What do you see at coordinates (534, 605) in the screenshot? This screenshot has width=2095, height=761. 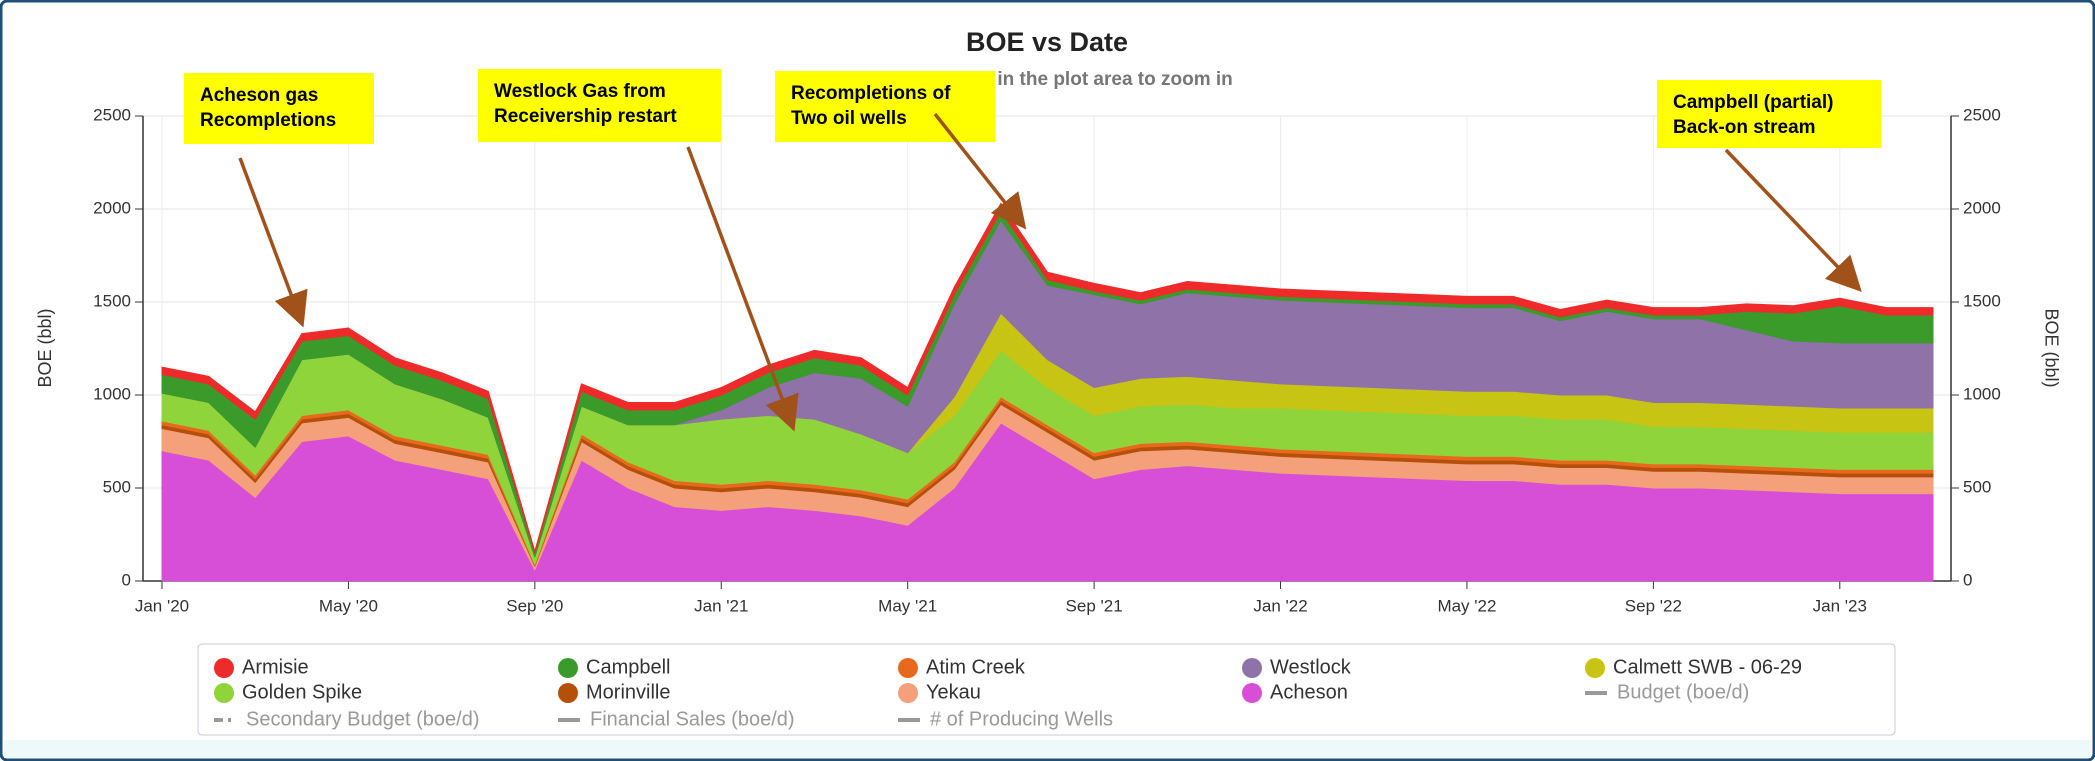 I see `x-tick-label: Sep '20` at bounding box center [534, 605].